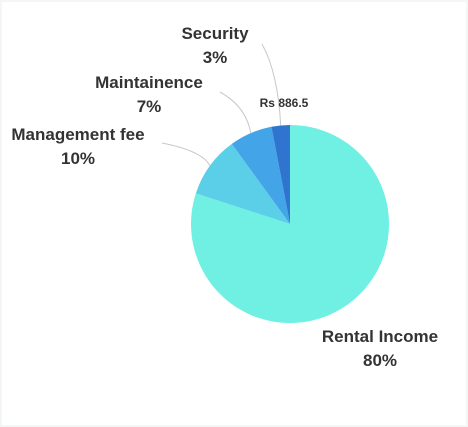 This screenshot has width=468, height=427. What do you see at coordinates (235, 112) in the screenshot?
I see `leader-line-maintainence` at bounding box center [235, 112].